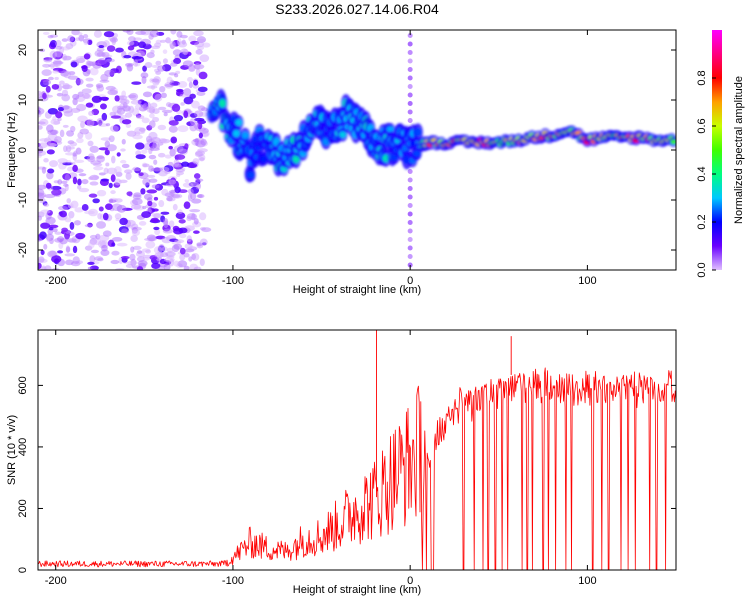  What do you see at coordinates (702, 269) in the screenshot?
I see `colorbar-tick-label: 0.0` at bounding box center [702, 269].